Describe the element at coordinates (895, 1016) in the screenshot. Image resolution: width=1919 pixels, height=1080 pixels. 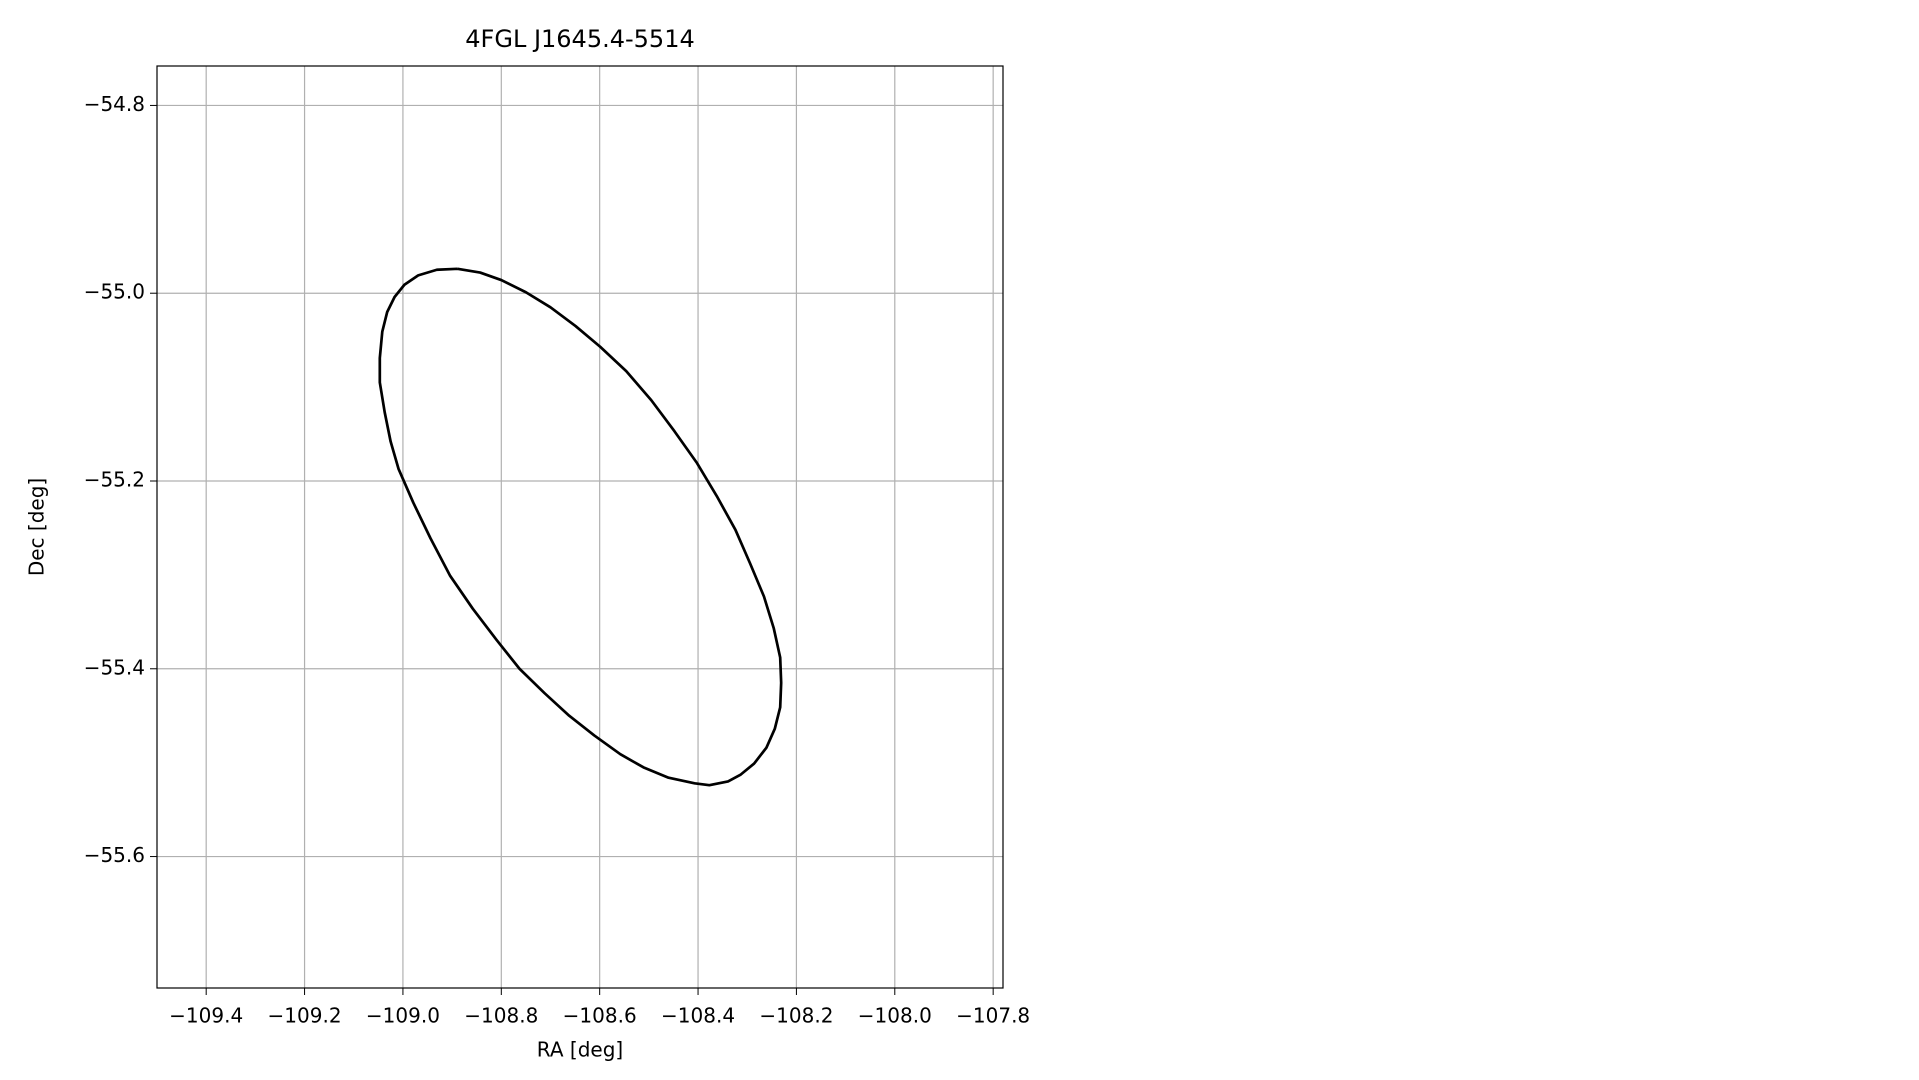
I see `x-tick-label: −108.0` at that location.